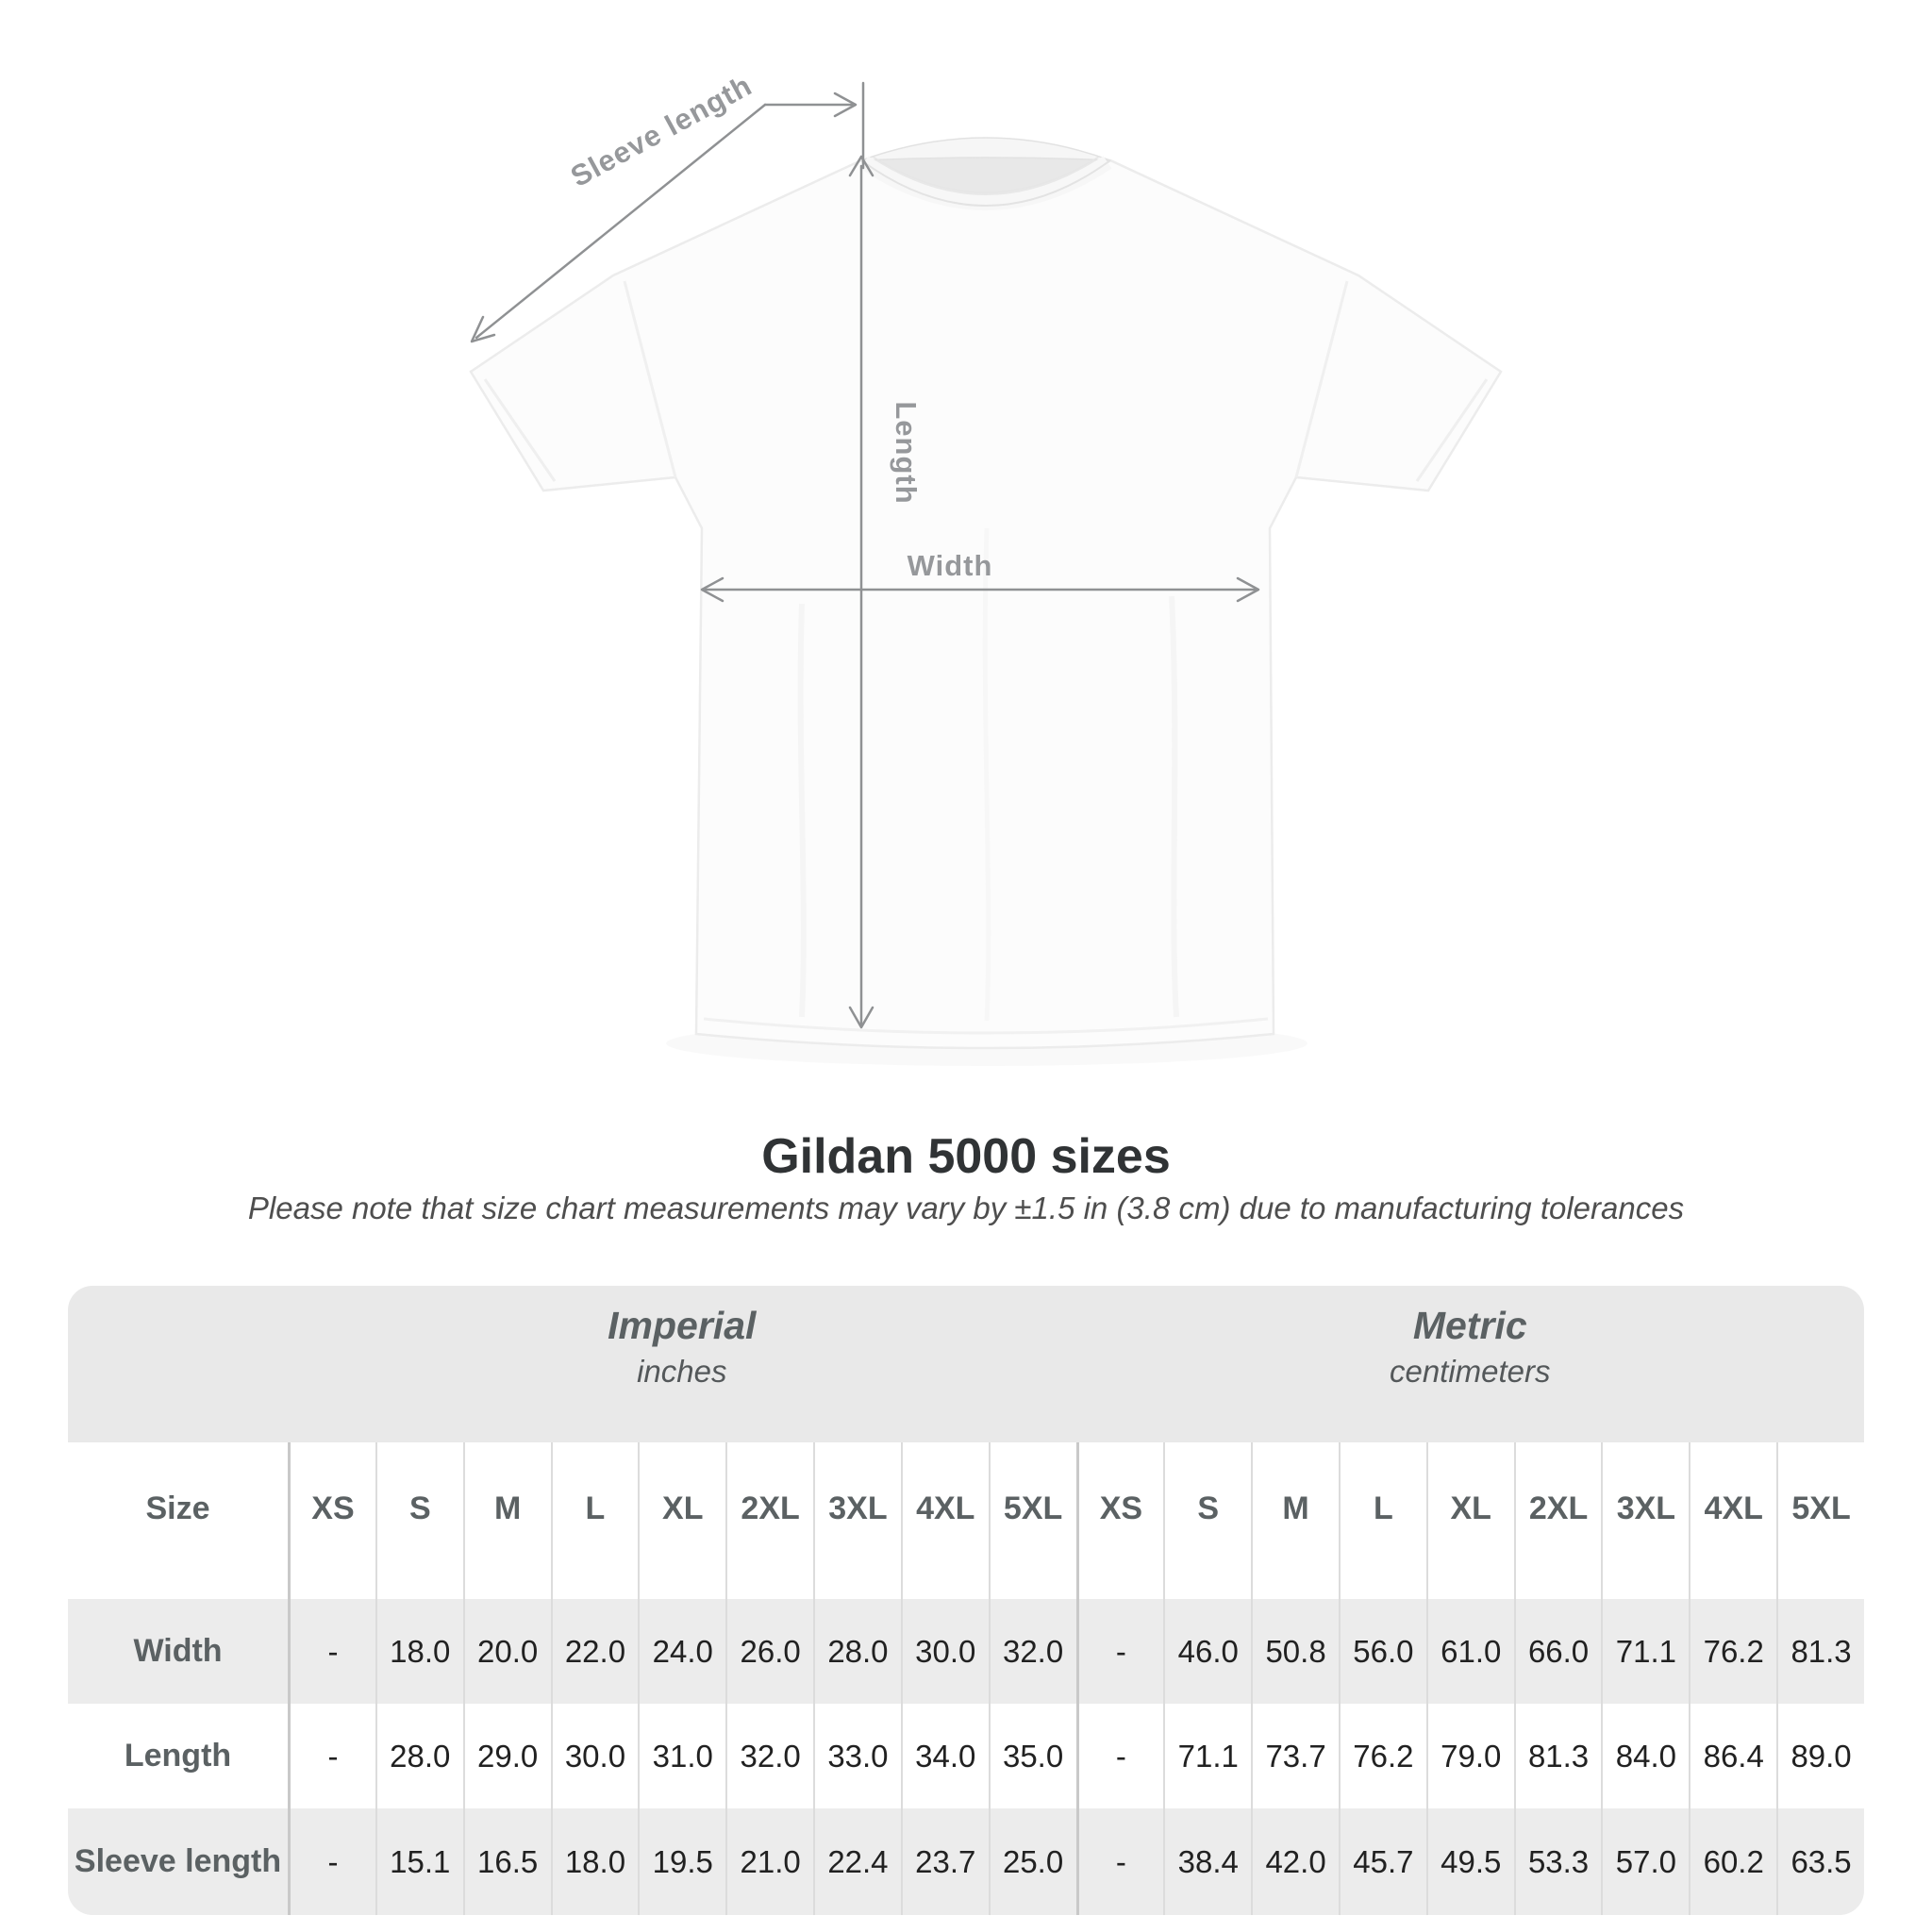  Describe the element at coordinates (1733, 1756) in the screenshot. I see `measurement-cell: 86.4` at that location.